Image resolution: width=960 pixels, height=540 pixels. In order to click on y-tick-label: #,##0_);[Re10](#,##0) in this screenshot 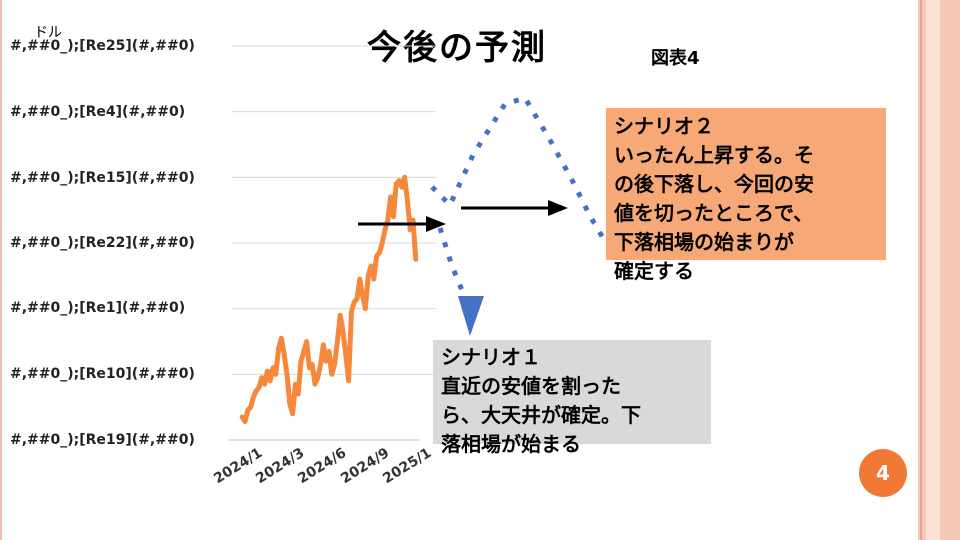, I will do `click(102, 374)`.